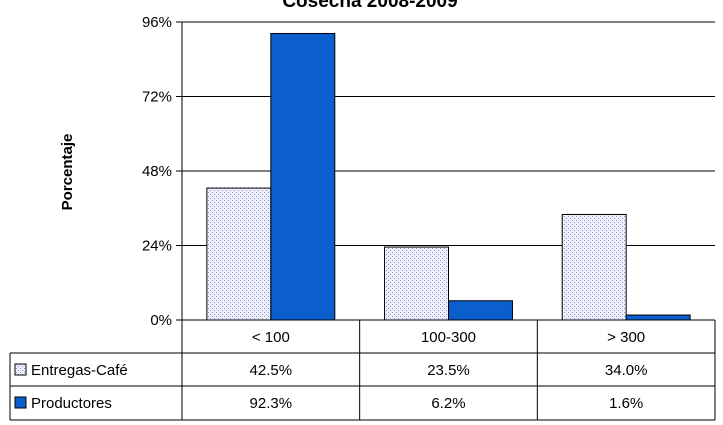  Describe the element at coordinates (271, 370) in the screenshot. I see `data-label: 42.5%` at that location.